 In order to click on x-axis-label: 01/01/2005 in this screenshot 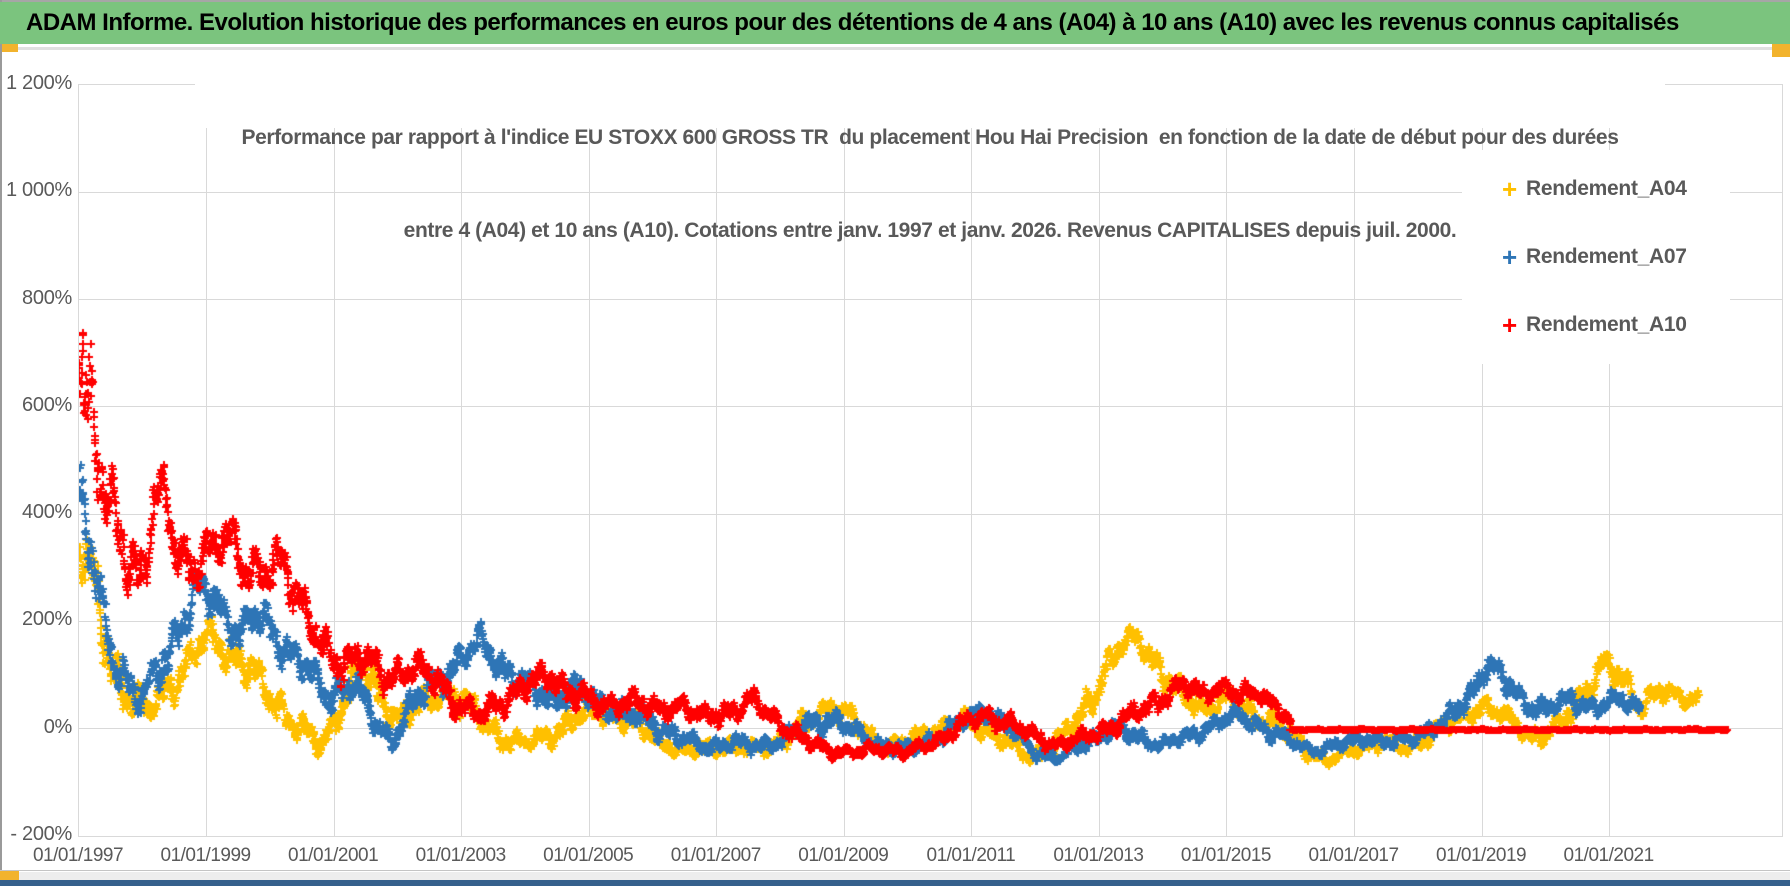, I will do `click(588, 855)`.